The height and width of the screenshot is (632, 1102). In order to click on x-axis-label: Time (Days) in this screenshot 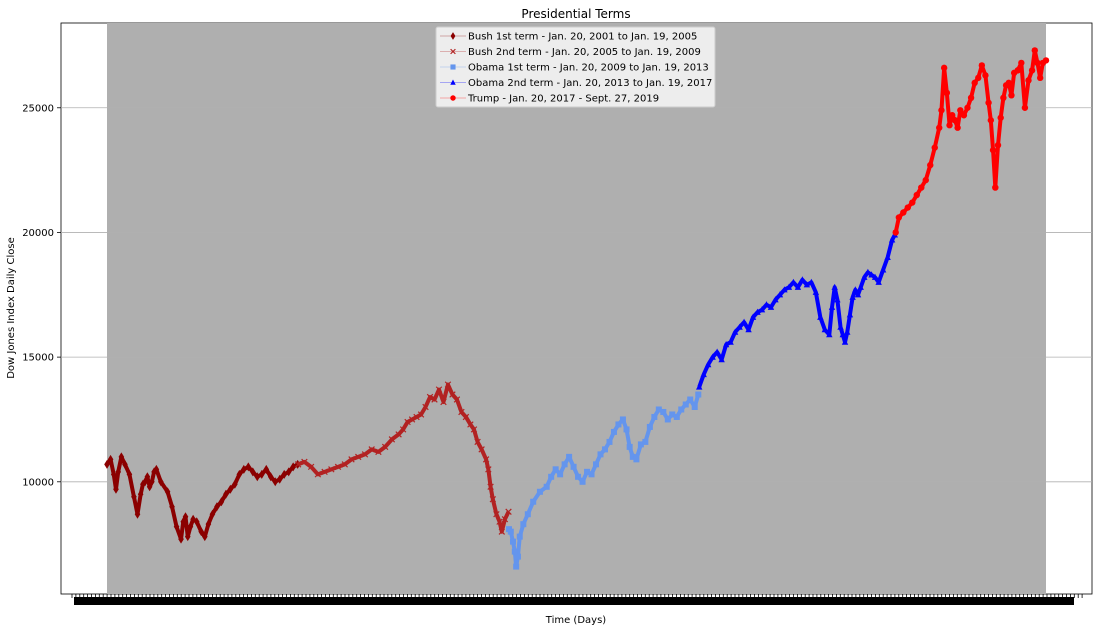, I will do `click(576, 620)`.